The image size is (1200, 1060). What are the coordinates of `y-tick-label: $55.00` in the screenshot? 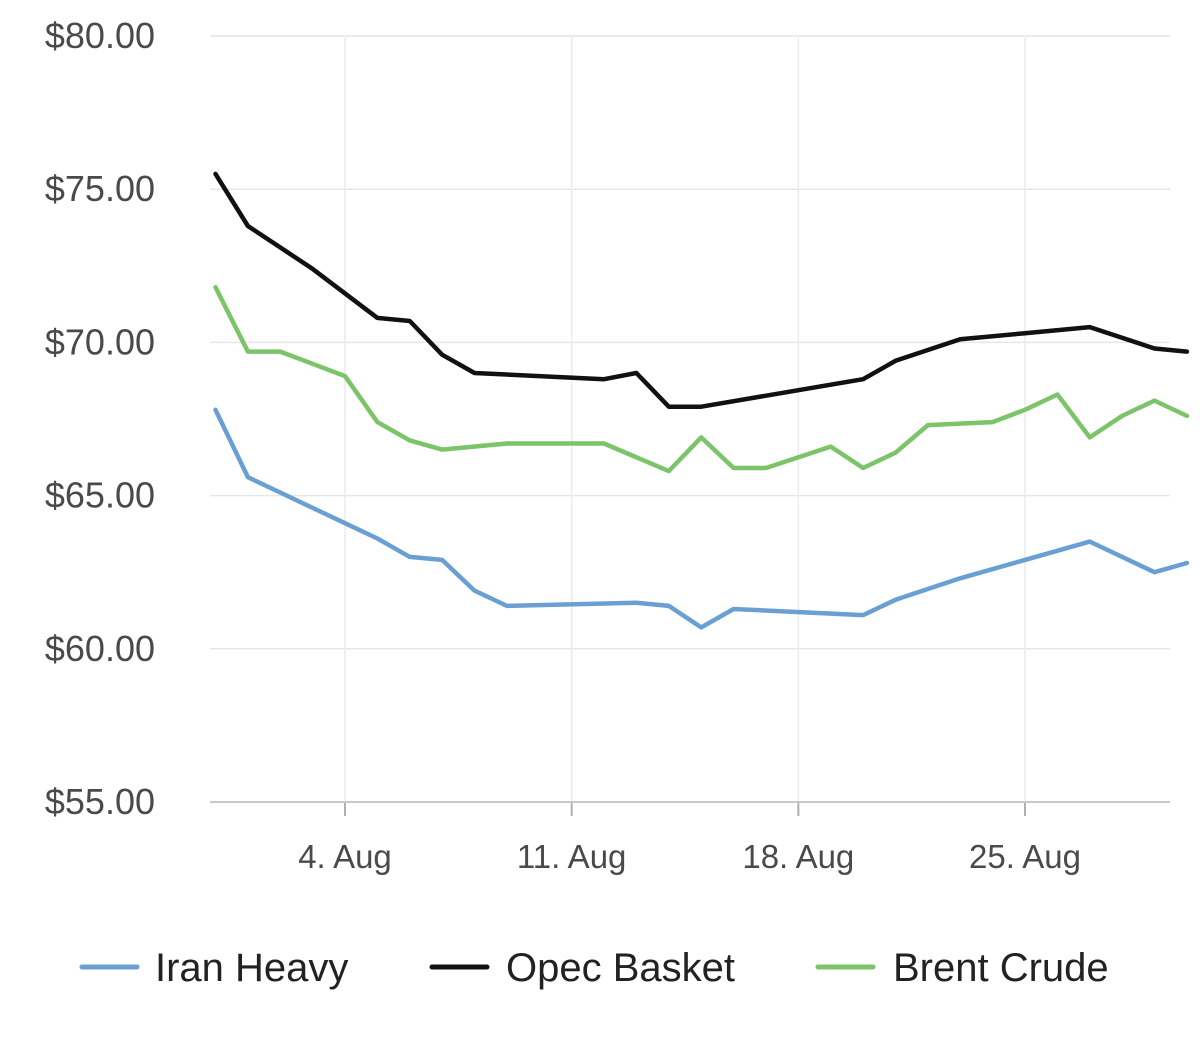 It's located at (100, 801).